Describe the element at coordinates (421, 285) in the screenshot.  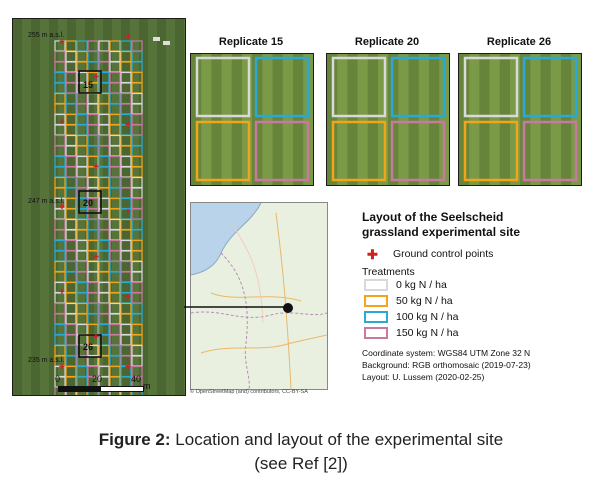
I see `treatment-0kg-label: 0 kg N / ha` at that location.